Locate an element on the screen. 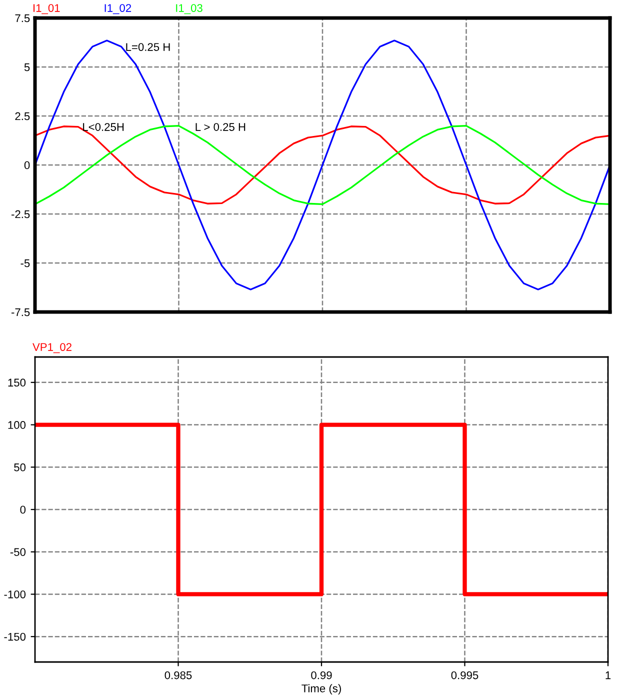  x-tick-label: 0.995 is located at coordinates (464, 675).